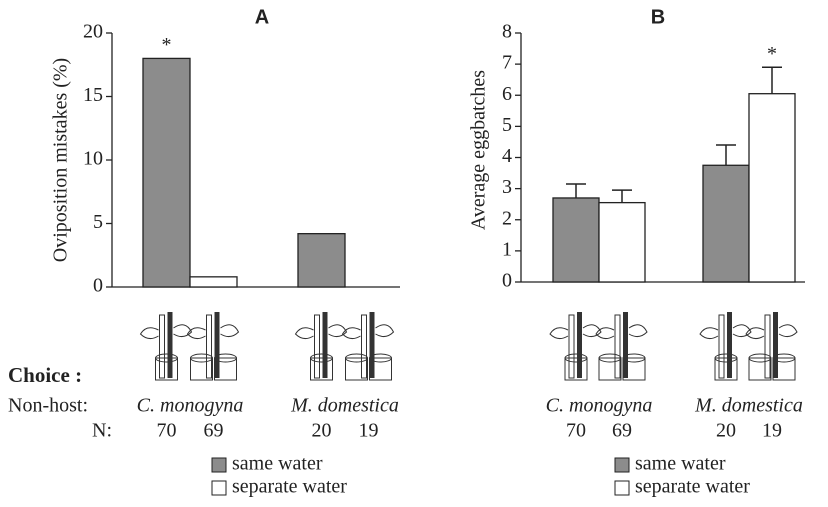 This screenshot has height=507, width=828. I want to click on panel-title: B, so click(658, 17).